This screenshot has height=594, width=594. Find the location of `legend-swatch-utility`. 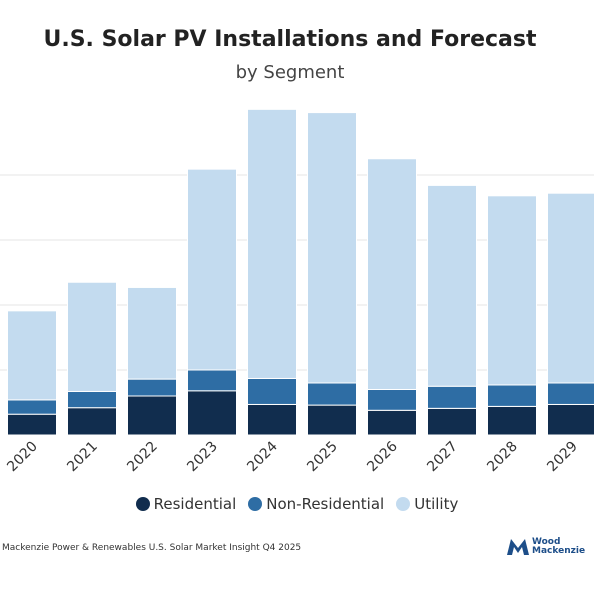

legend-swatch-utility is located at coordinates (403, 504).